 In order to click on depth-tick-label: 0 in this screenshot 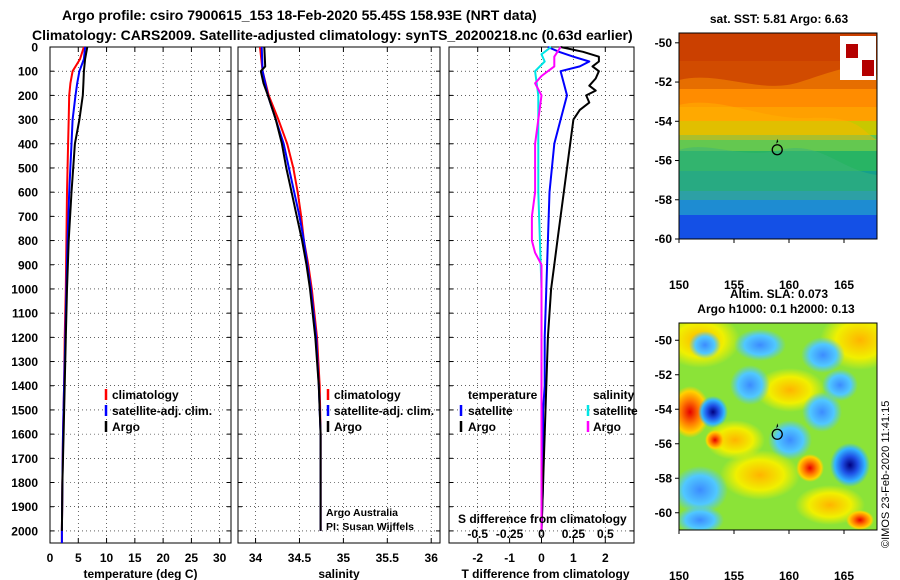, I will do `click(34, 48)`.